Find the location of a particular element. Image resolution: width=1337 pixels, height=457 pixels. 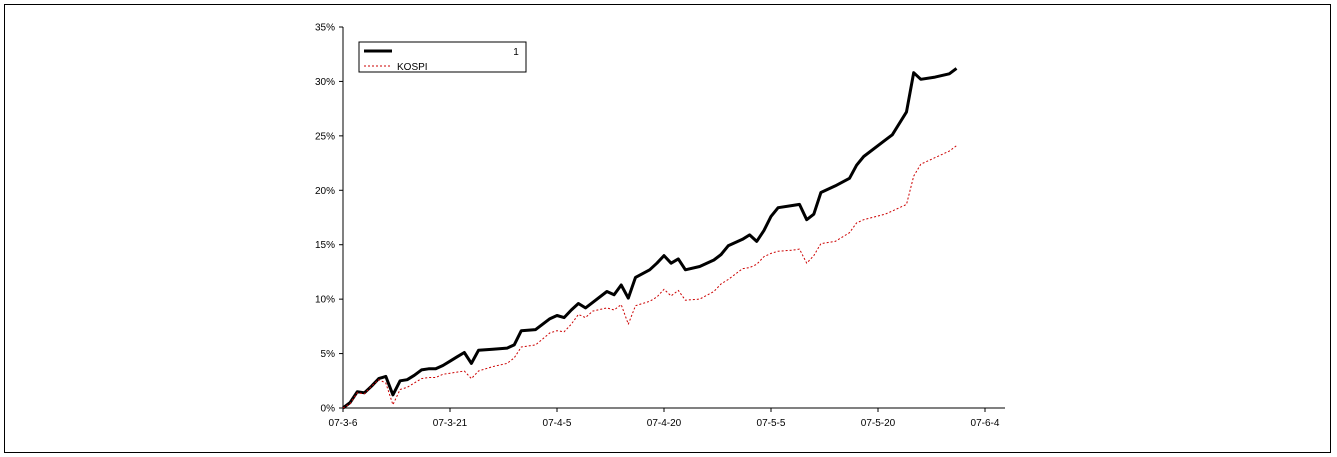

y-tick-label: 35% is located at coordinates (325, 28).